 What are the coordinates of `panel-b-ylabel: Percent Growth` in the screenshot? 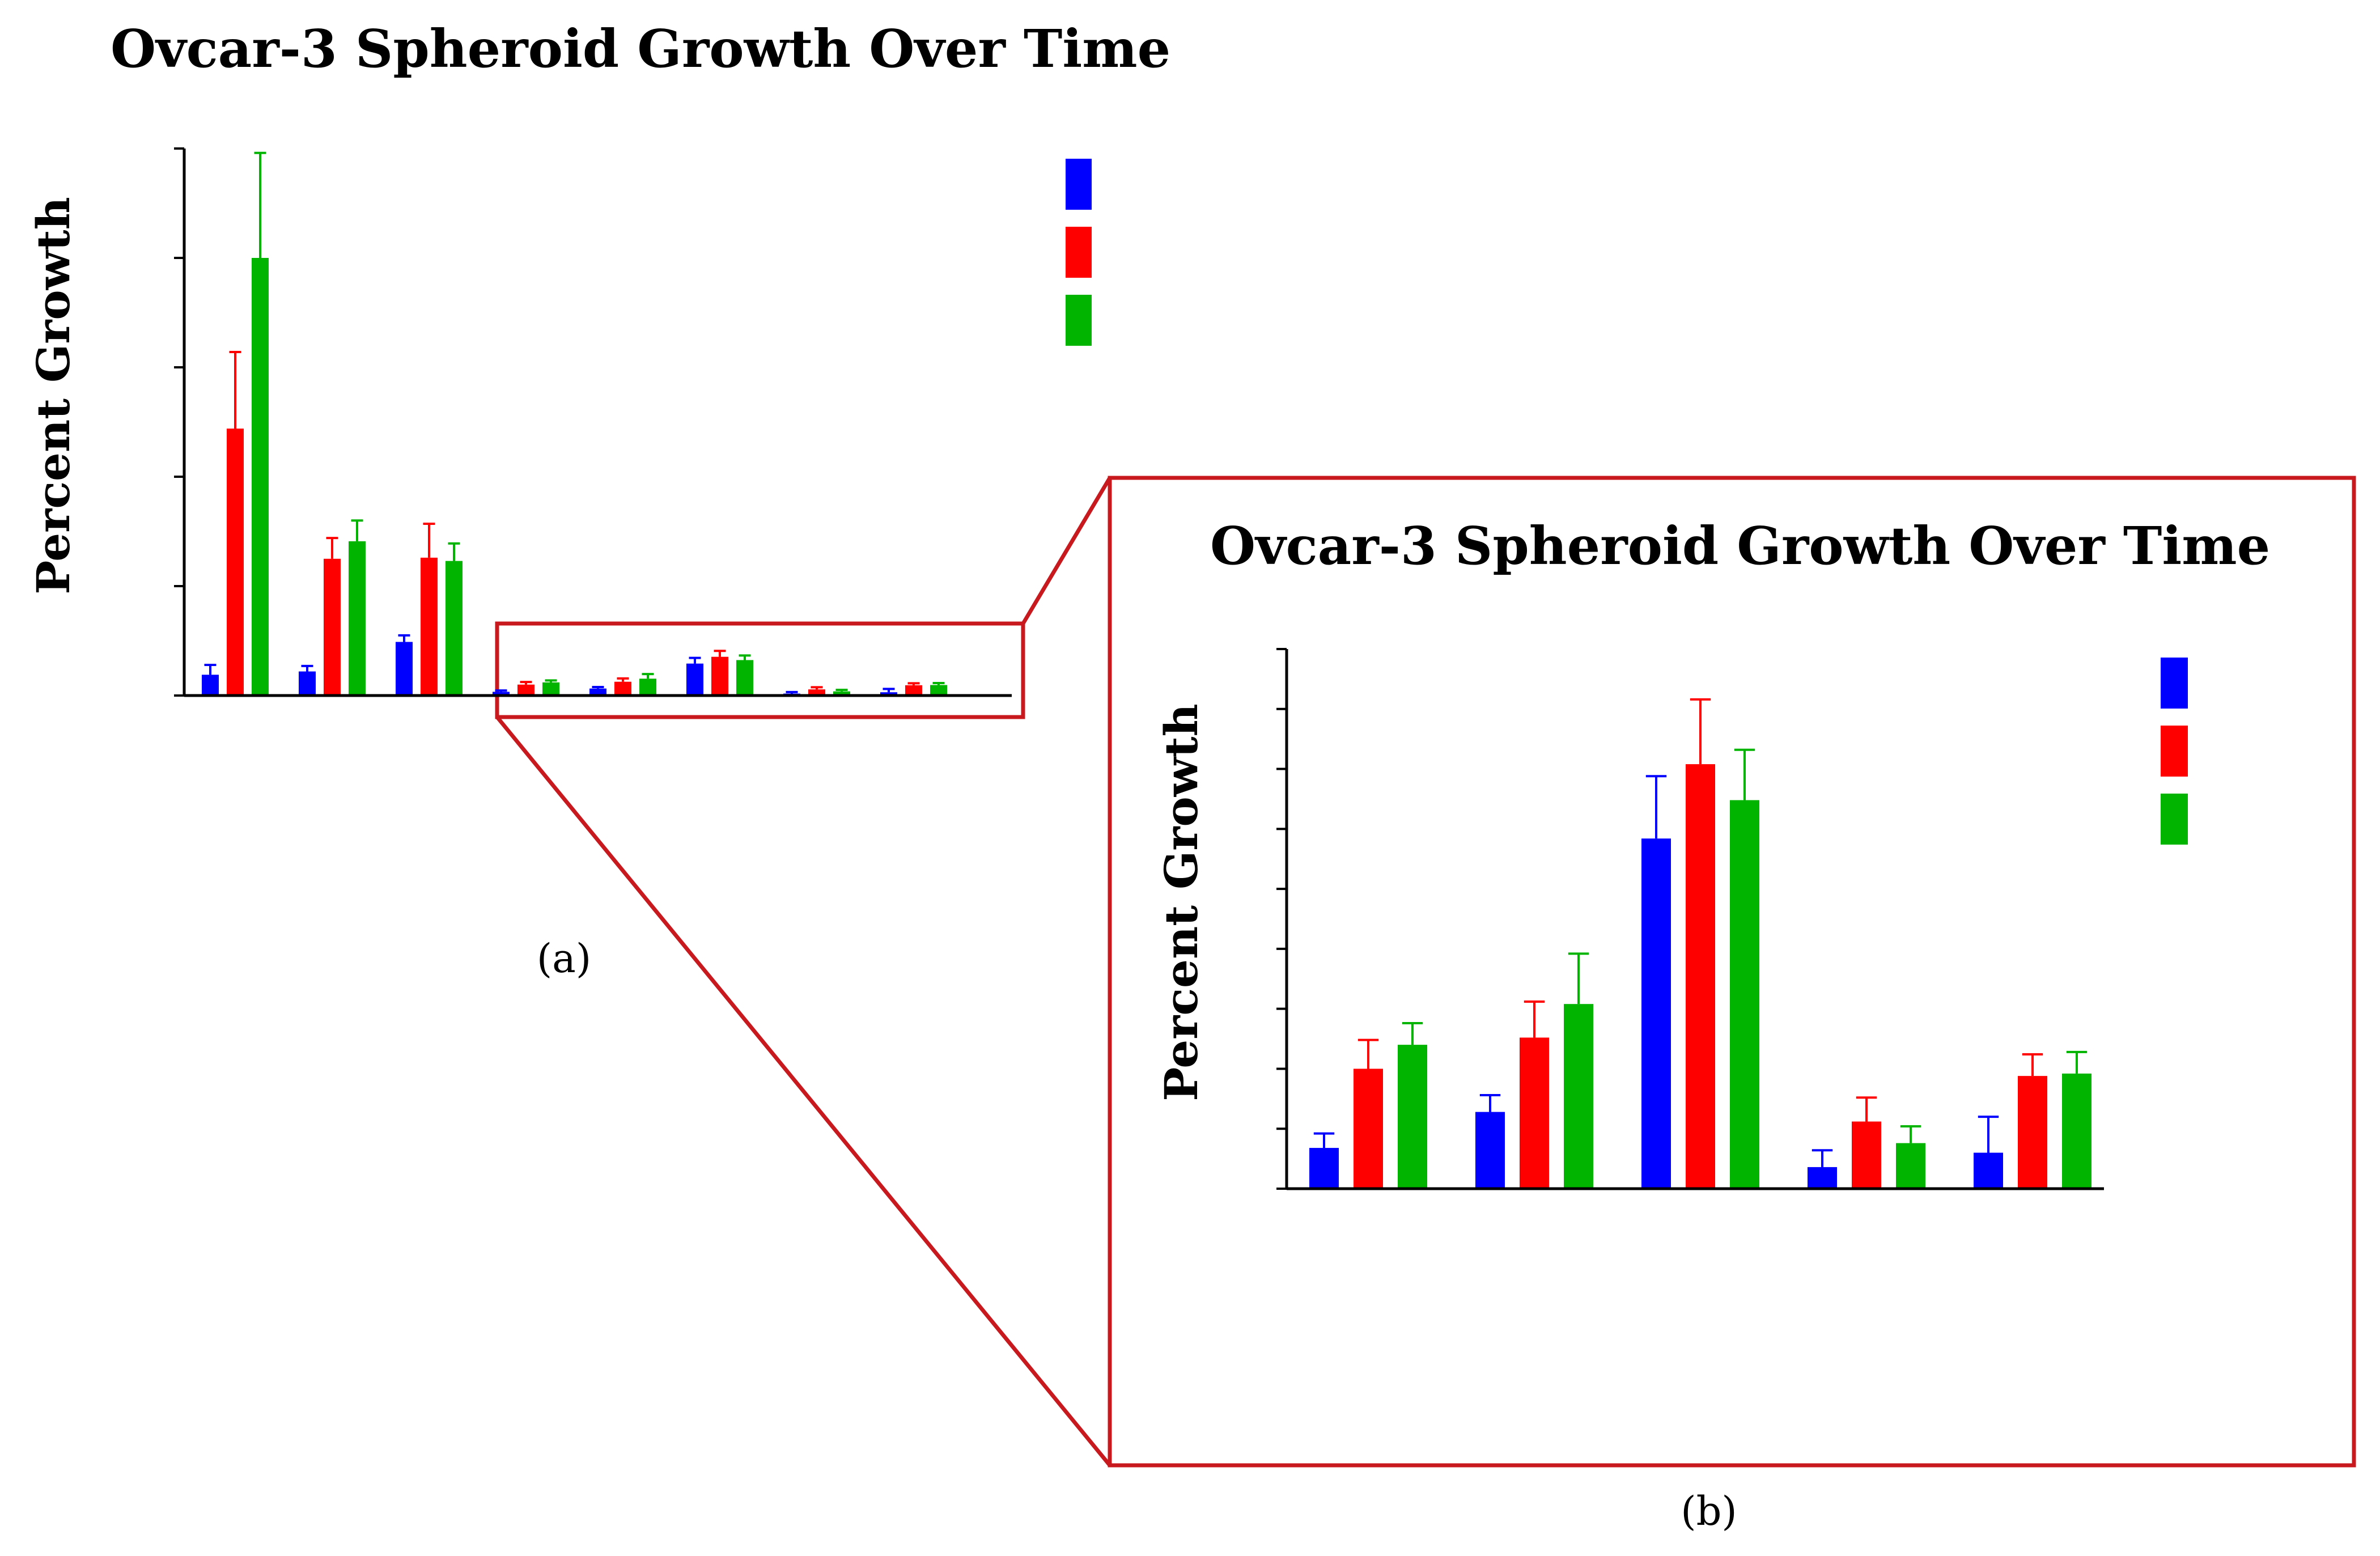 It's located at (1181, 902).